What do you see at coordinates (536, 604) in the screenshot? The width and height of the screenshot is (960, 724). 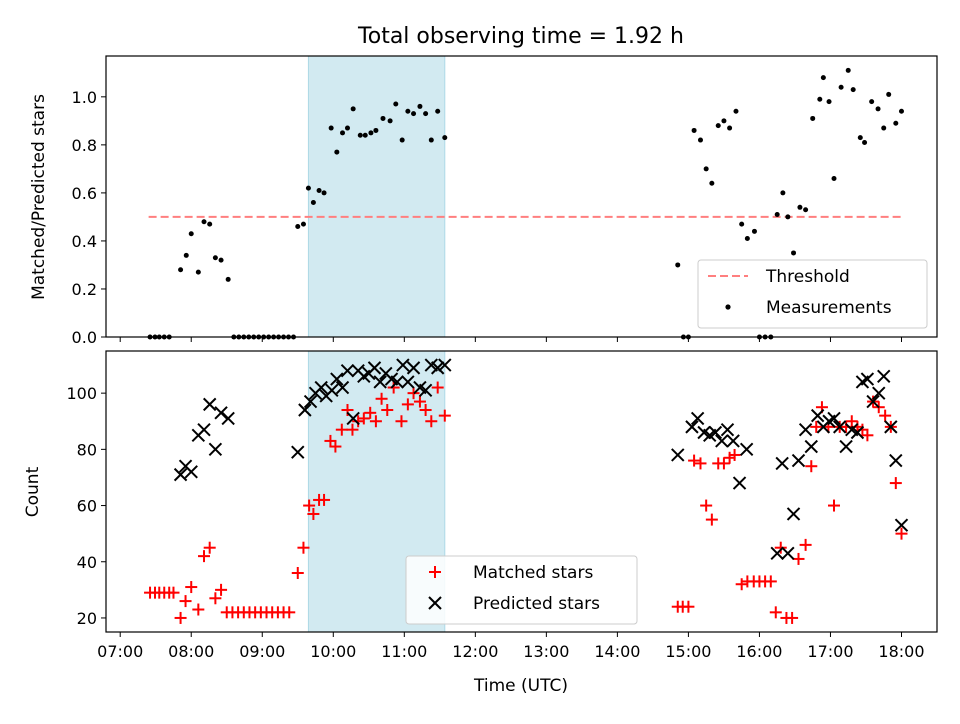 I see `legend-predicted-label: Predicted stars` at bounding box center [536, 604].